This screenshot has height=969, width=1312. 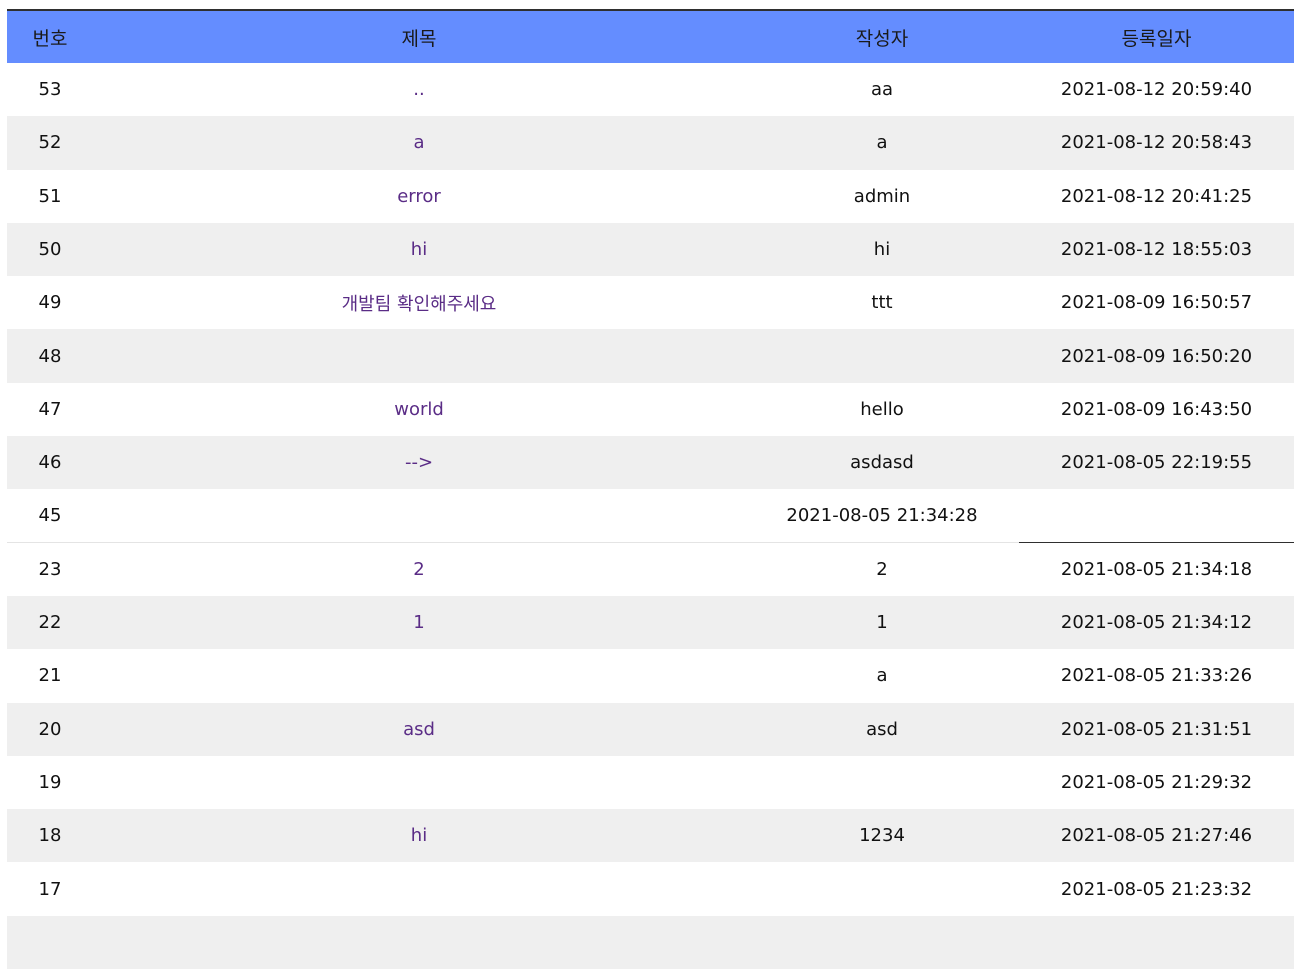 I want to click on row-date: 2021-08-05 21:27:46, so click(x=1156, y=836).